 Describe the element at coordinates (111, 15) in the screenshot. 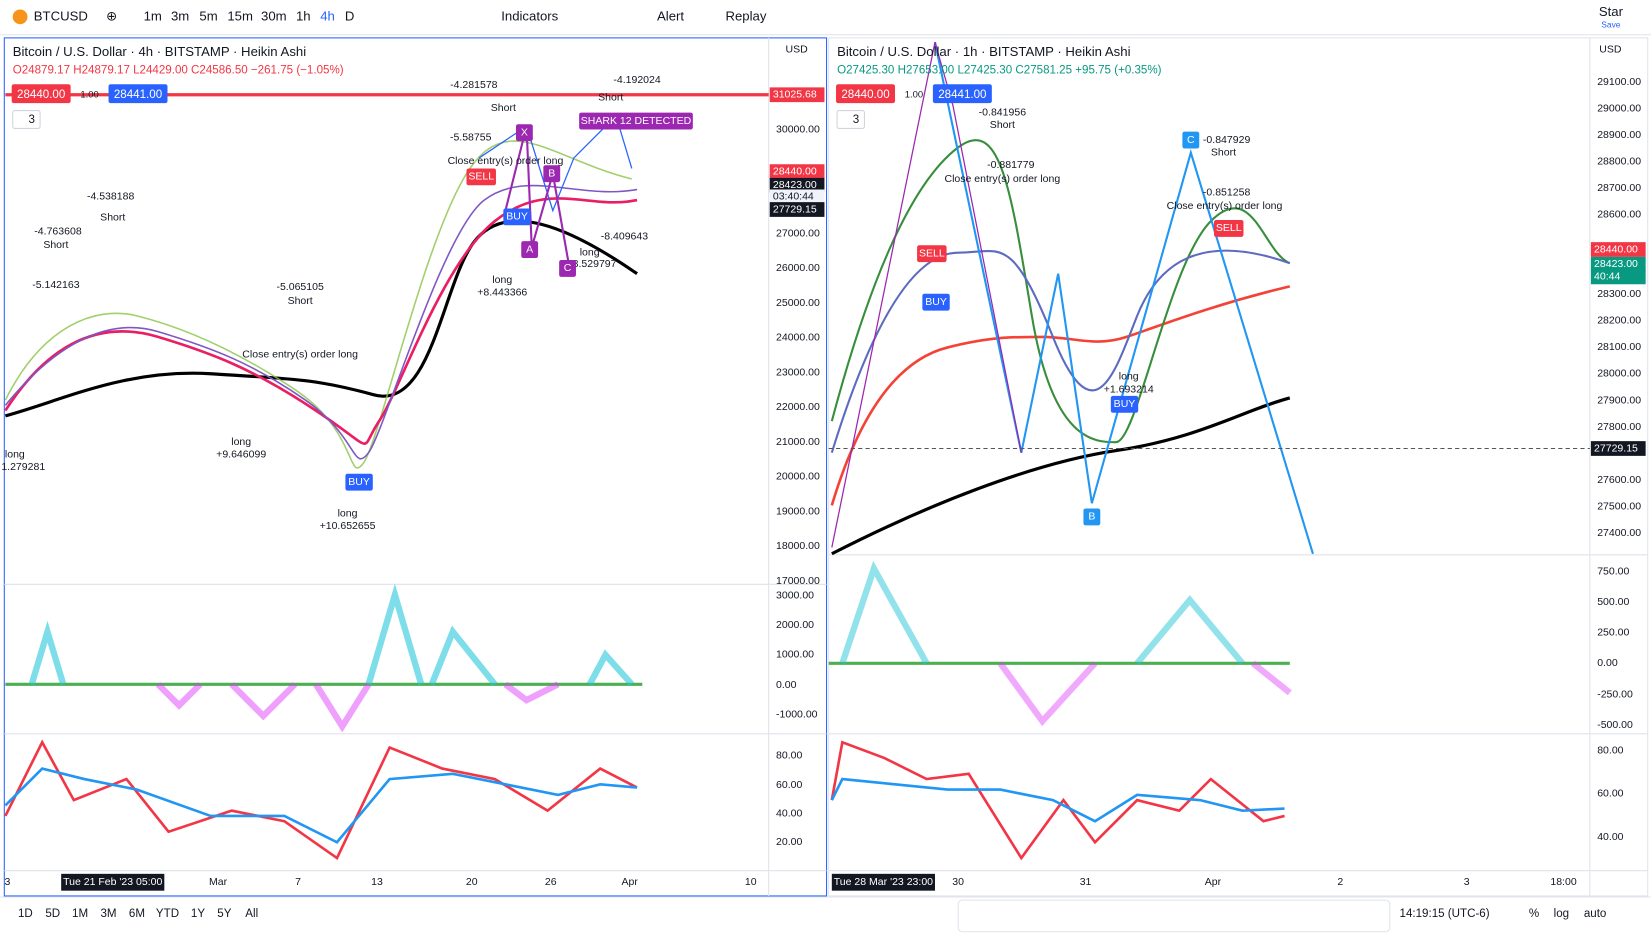

I see `add-symbol: ⊕` at that location.